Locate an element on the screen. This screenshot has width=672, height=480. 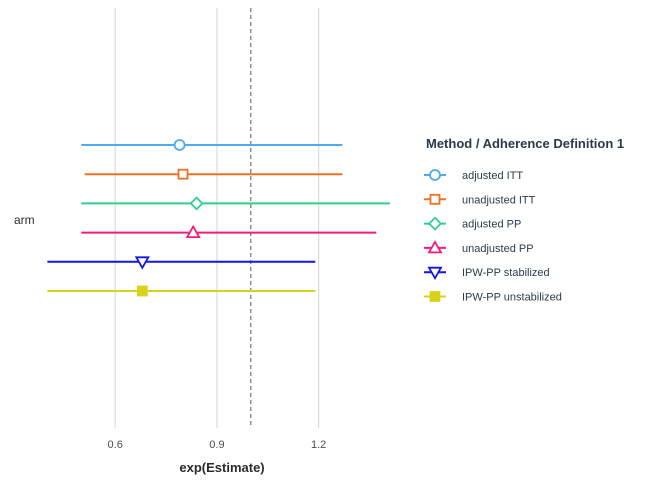
x-tick-label: 1.2 is located at coordinates (318, 445).